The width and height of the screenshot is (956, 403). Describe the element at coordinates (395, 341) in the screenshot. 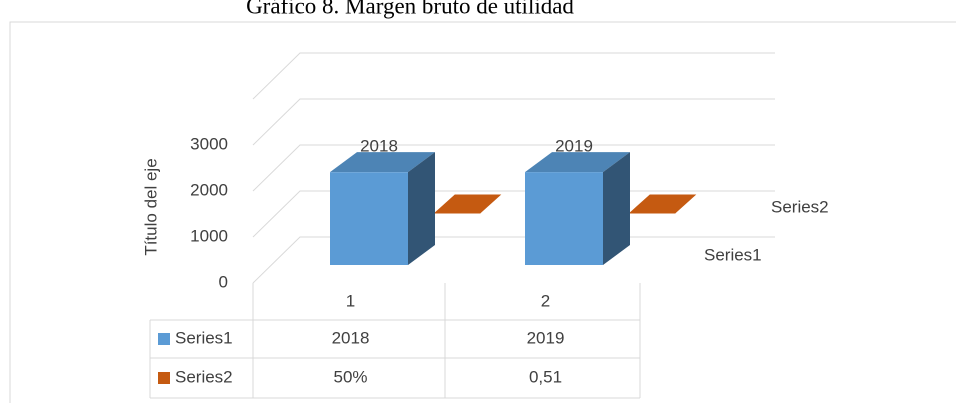

I see `table-grid` at that location.